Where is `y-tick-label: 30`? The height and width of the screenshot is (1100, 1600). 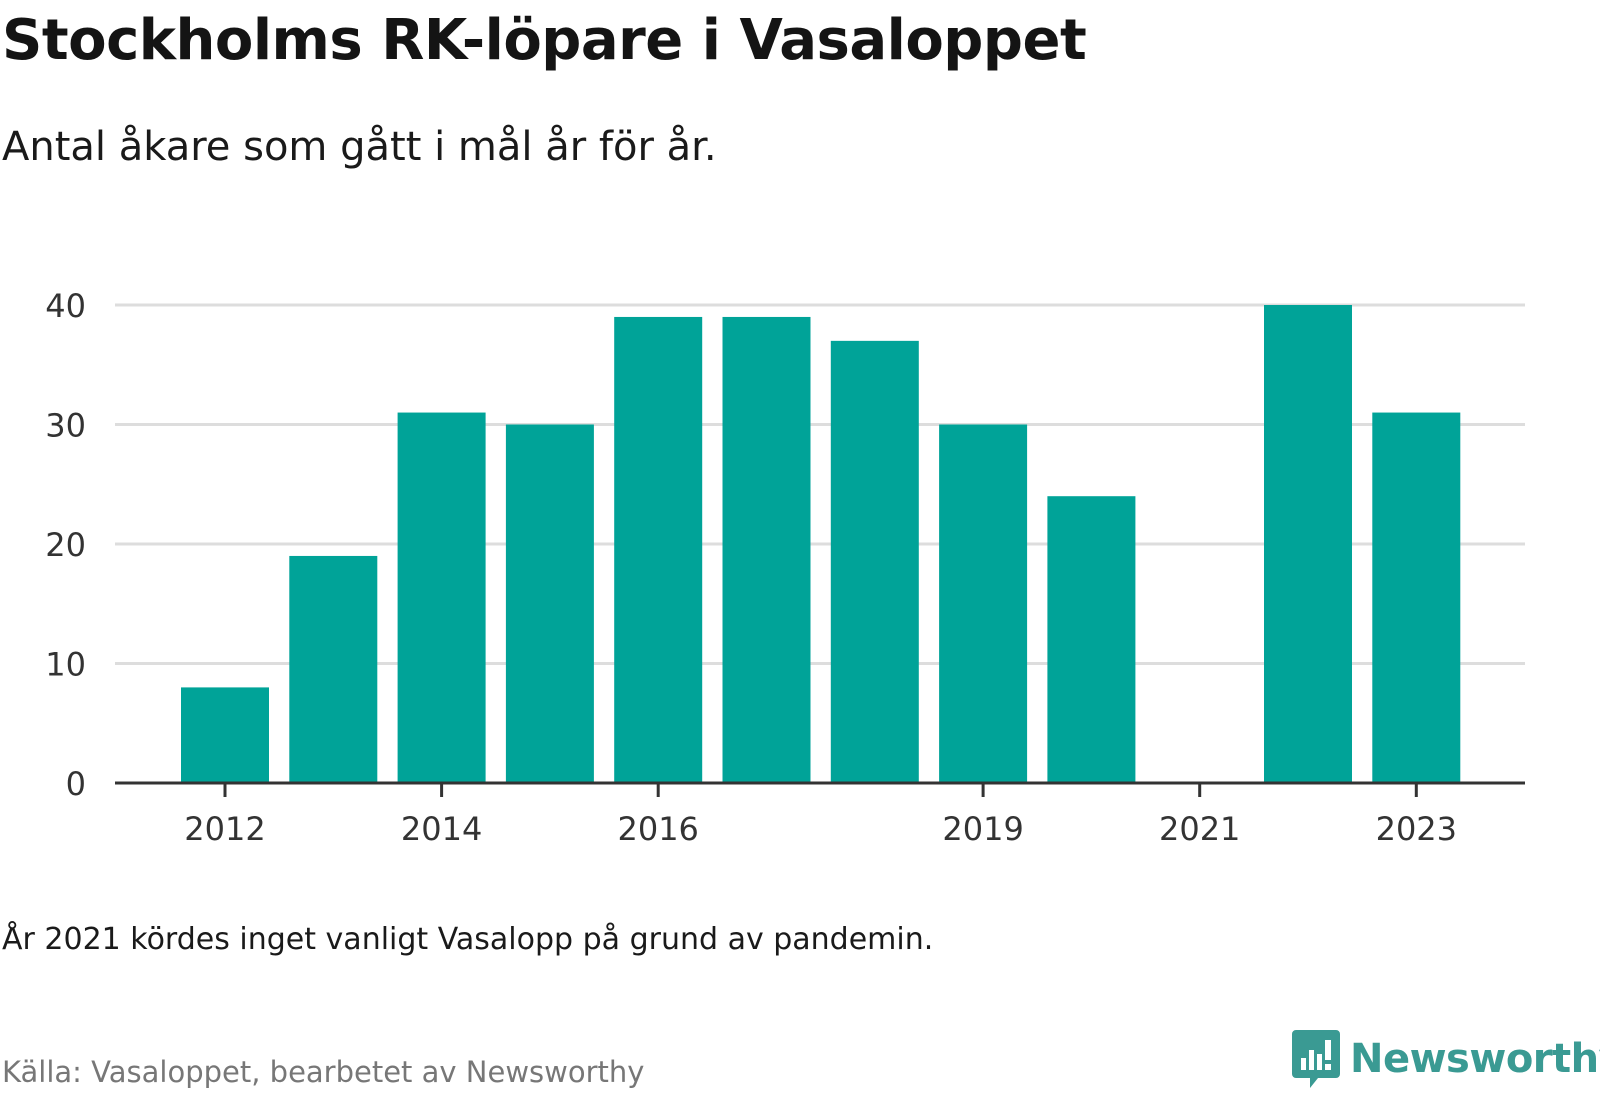
y-tick-label: 30 is located at coordinates (65, 426).